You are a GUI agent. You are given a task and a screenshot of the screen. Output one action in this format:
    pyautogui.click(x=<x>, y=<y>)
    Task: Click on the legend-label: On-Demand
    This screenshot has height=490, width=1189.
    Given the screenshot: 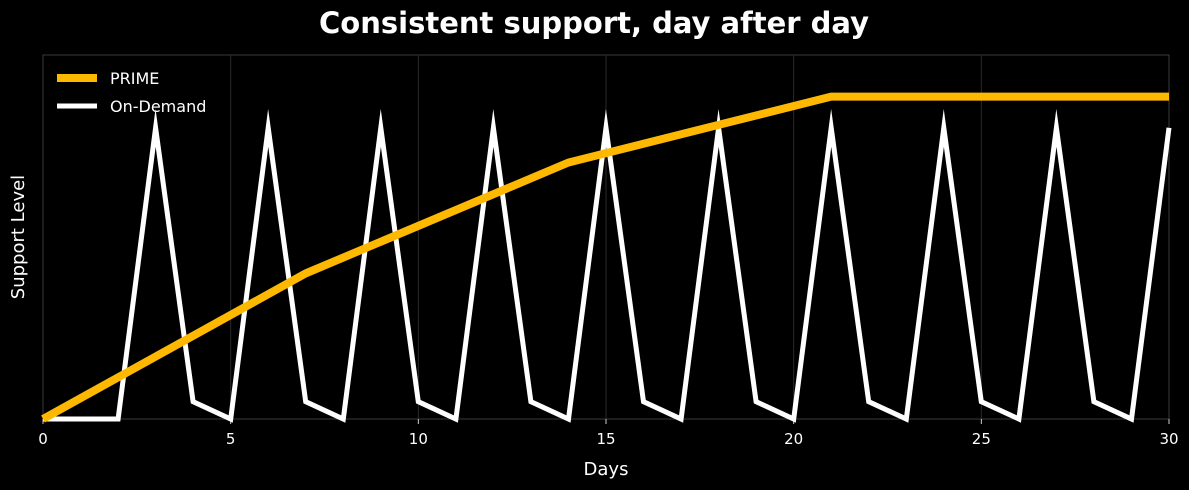 What is the action you would take?
    pyautogui.click(x=158, y=106)
    